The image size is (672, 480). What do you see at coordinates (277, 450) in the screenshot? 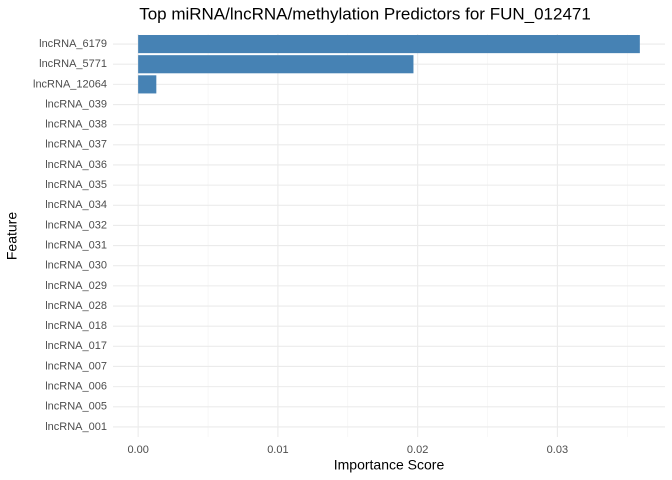
I see `x-tick-label: 0.01` at bounding box center [277, 450].